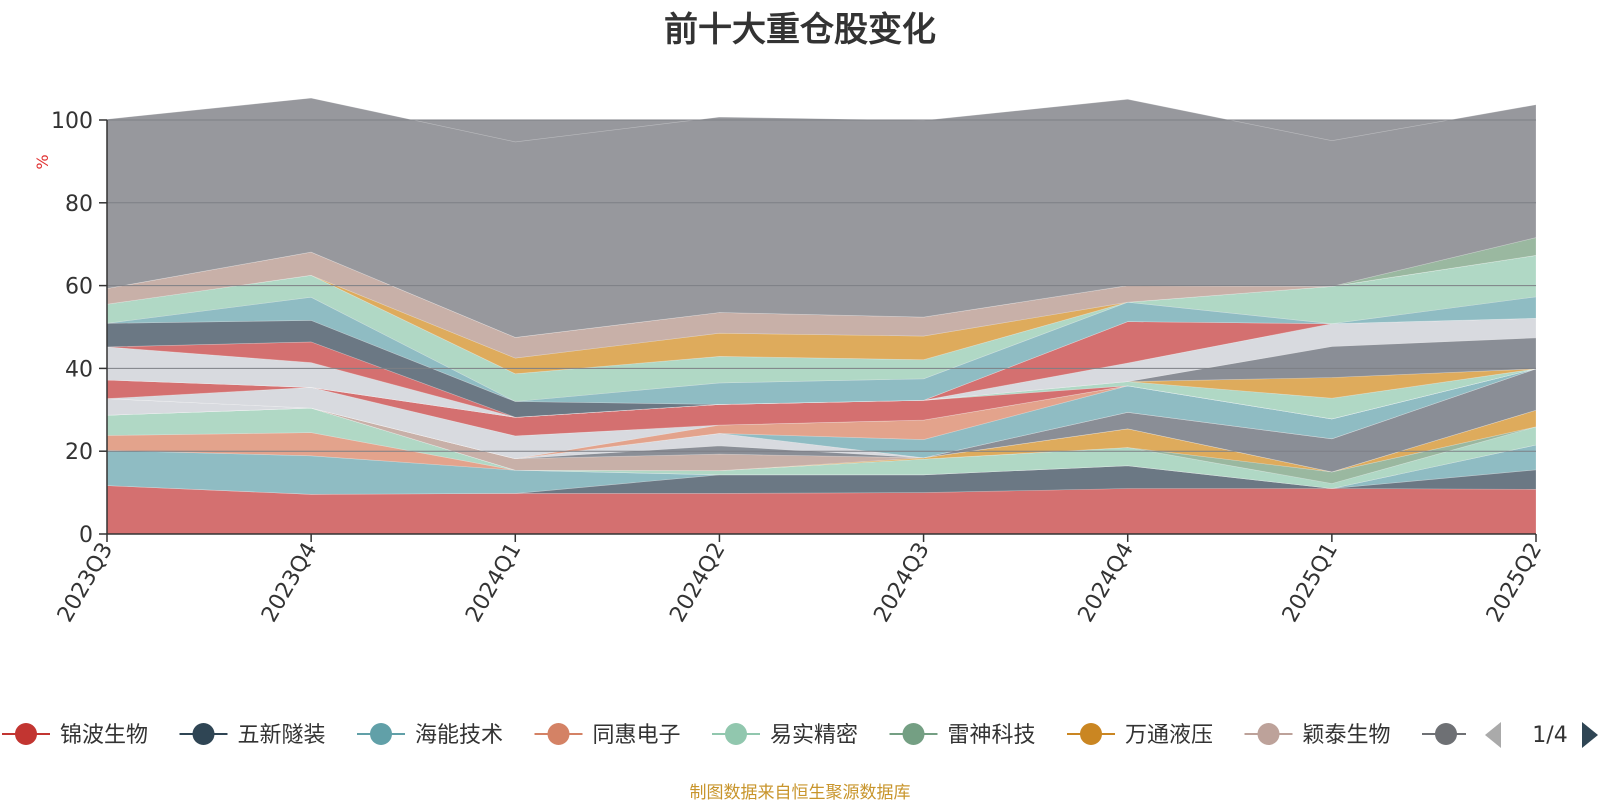 The width and height of the screenshot is (1600, 803). Describe the element at coordinates (1347, 735) in the screenshot. I see `legend-label: 颖泰生物` at that location.